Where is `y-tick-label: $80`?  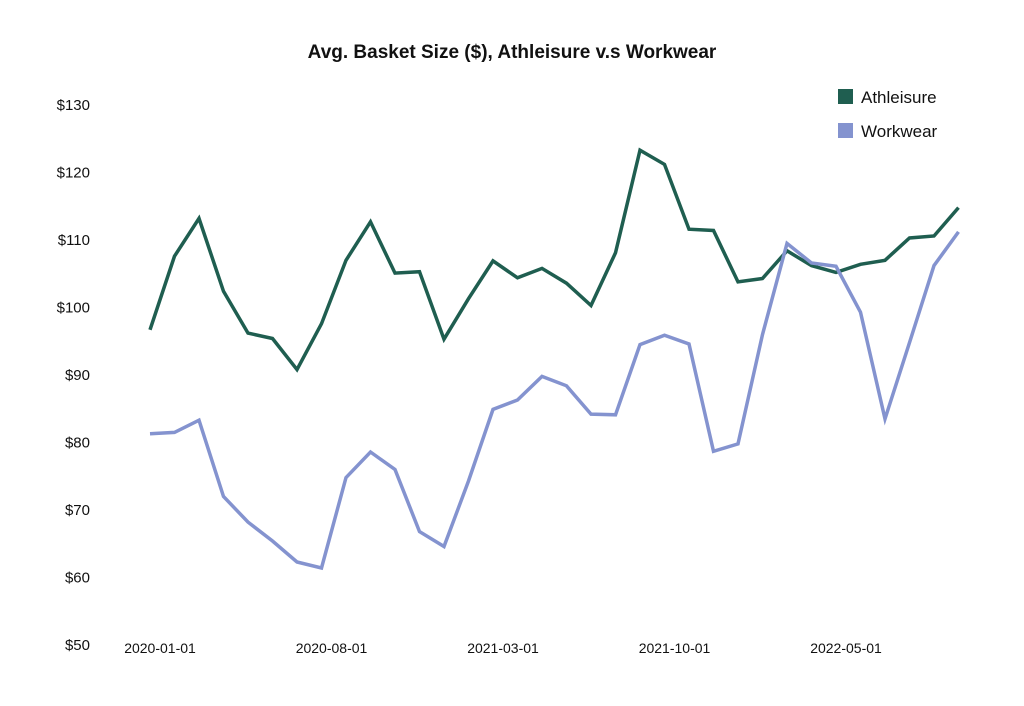
y-tick-label: $80 is located at coordinates (77, 443).